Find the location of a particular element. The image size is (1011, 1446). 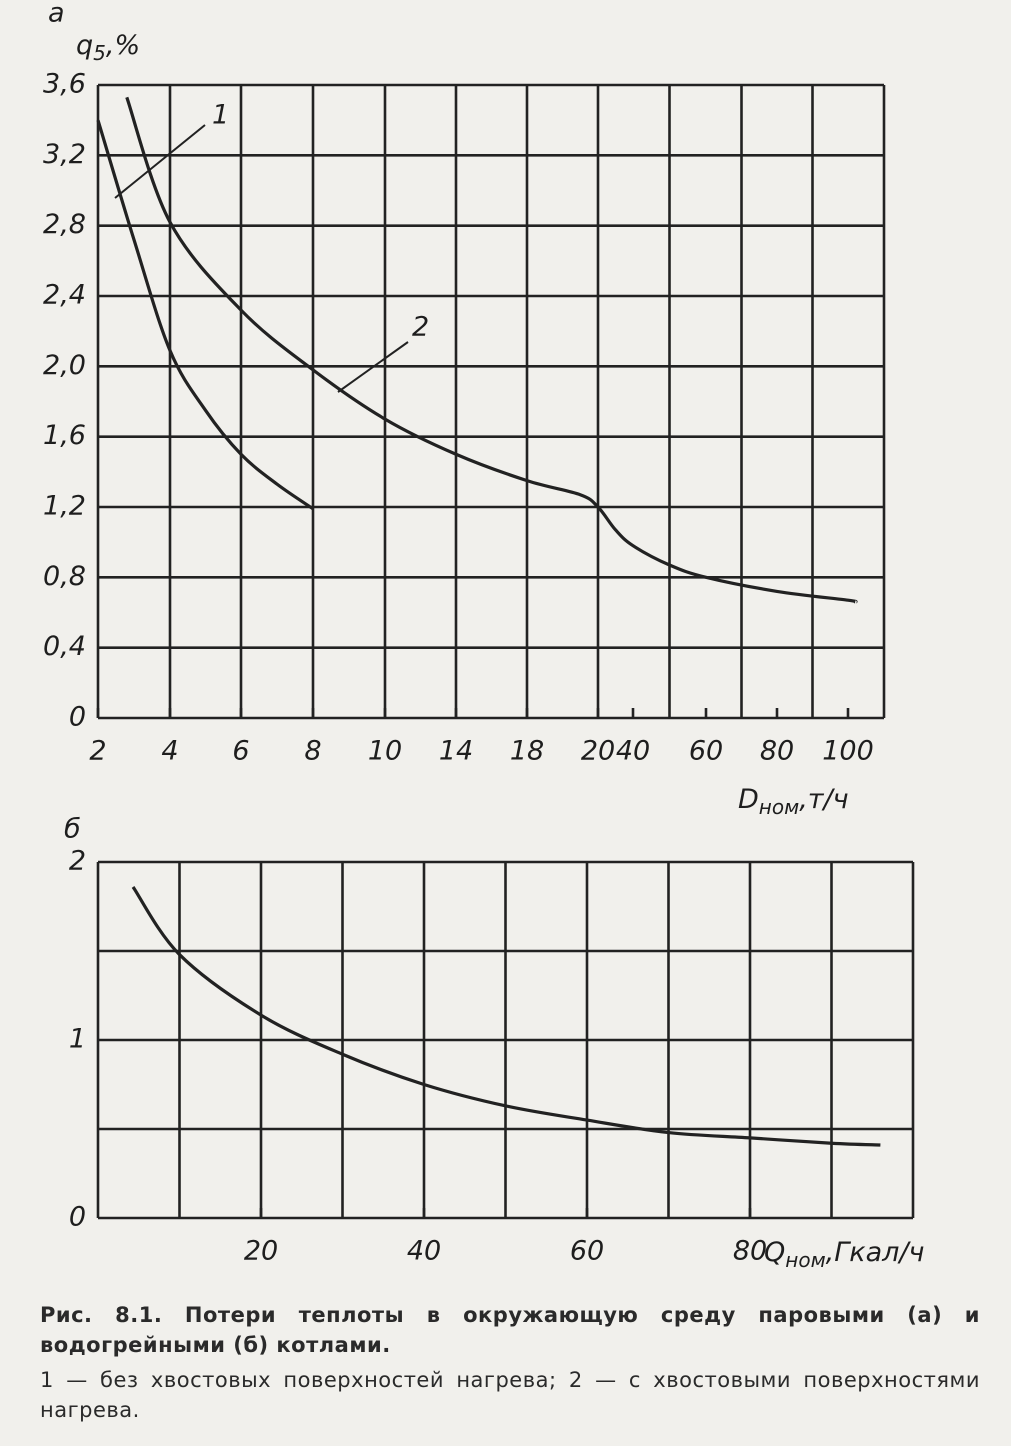

x-tick-label: 6 is located at coordinates (240, 751).